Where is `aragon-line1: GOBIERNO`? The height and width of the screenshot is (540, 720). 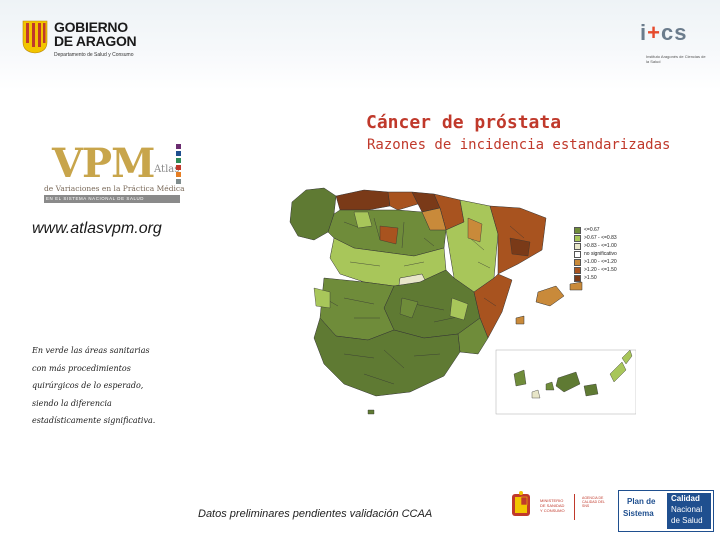
aragon-line1: GOBIERNO is located at coordinates (91, 27).